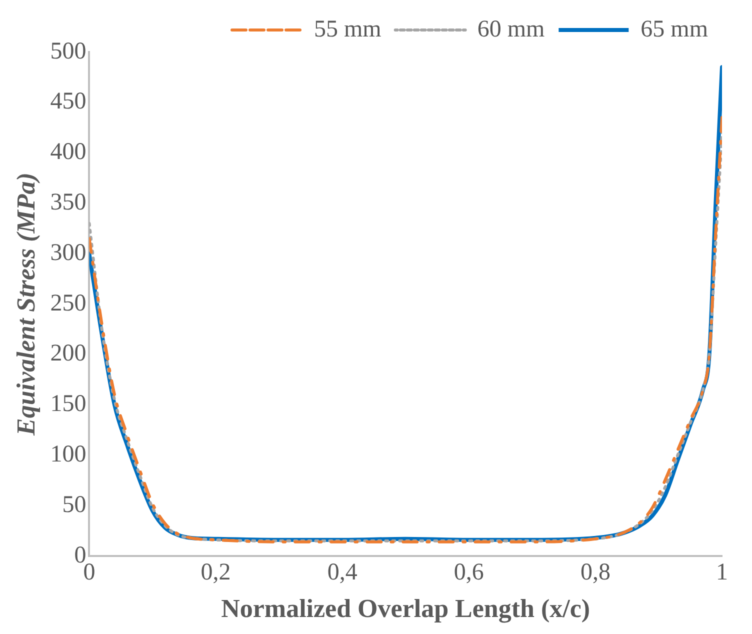 This screenshot has width=752, height=634. Describe the element at coordinates (68, 202) in the screenshot. I see `y-tick-label: 350` at that location.